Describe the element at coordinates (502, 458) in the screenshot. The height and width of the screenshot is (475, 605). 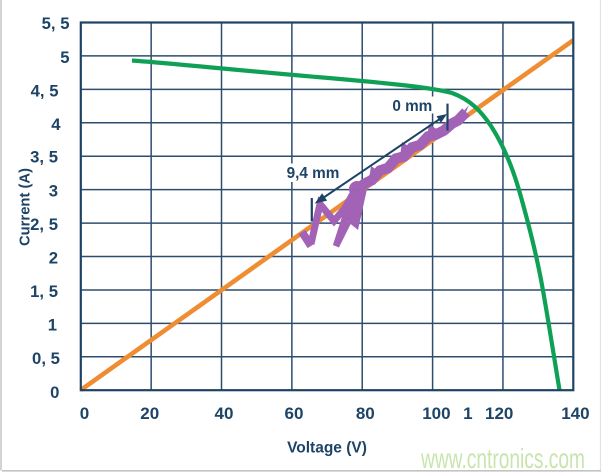
I see `svg-text: www.cntronics.com` at that location.